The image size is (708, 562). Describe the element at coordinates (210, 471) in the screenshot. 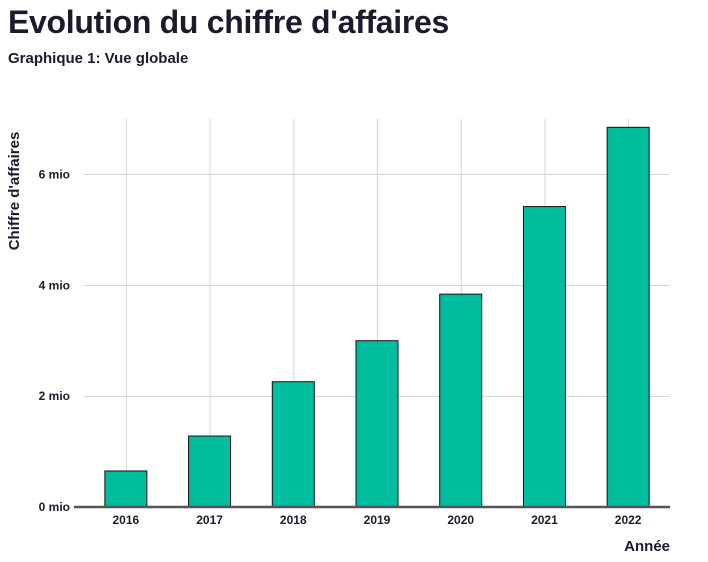

I see `bar-2017` at that location.